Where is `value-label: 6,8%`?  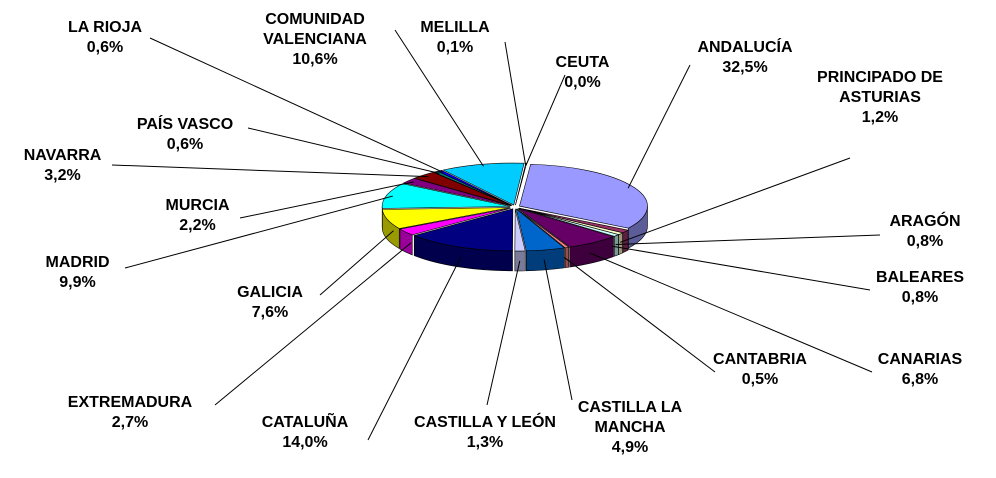
value-label: 6,8% is located at coordinates (920, 379).